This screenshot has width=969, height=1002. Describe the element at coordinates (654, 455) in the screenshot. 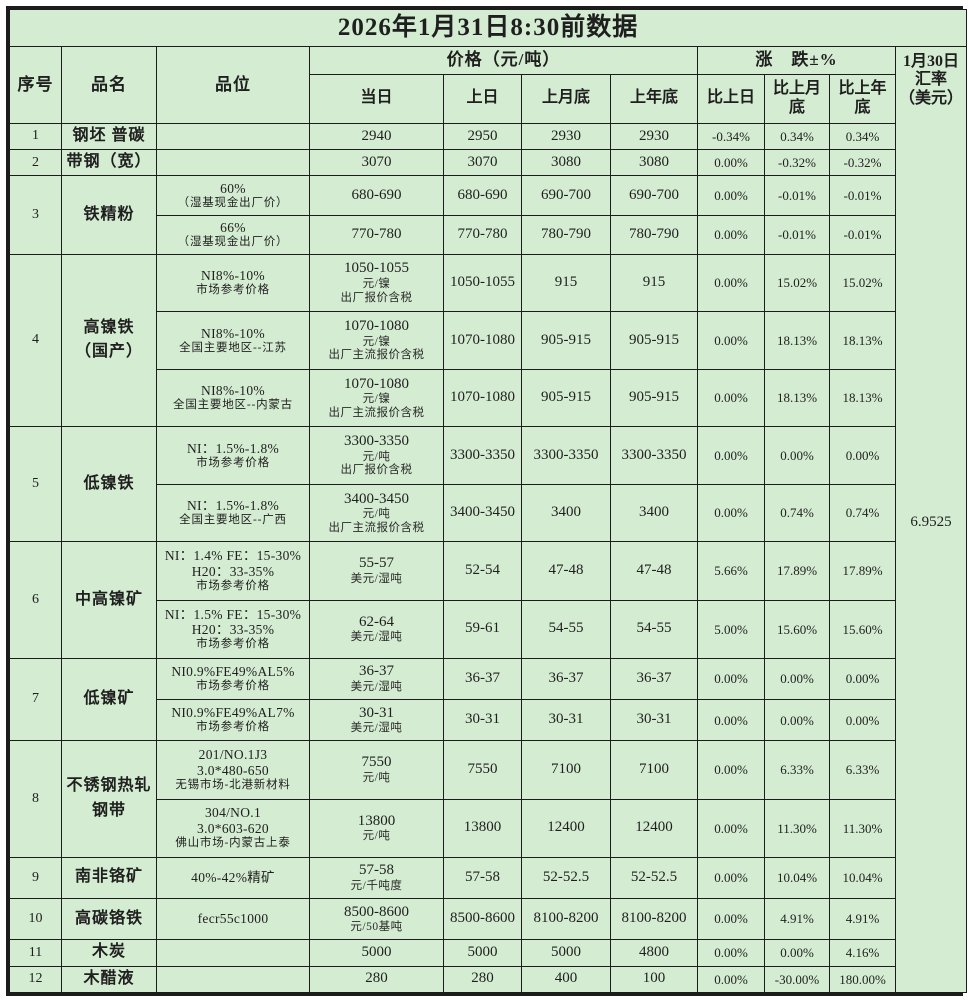

I see `cell-price-prev-year-end: 3300-3350` at that location.